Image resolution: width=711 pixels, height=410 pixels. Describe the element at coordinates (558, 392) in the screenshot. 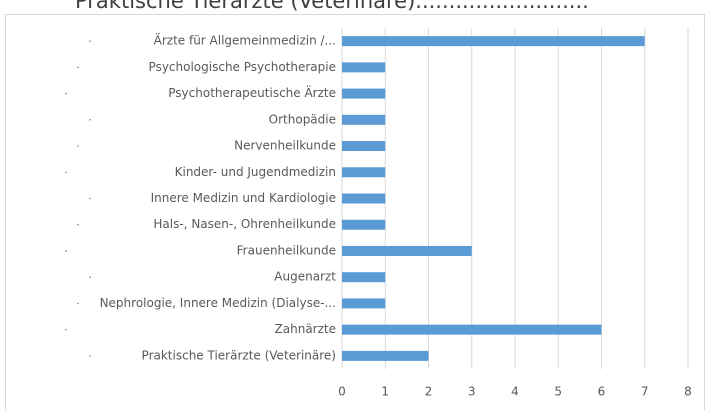

I see `x-tick-label: 5` at that location.